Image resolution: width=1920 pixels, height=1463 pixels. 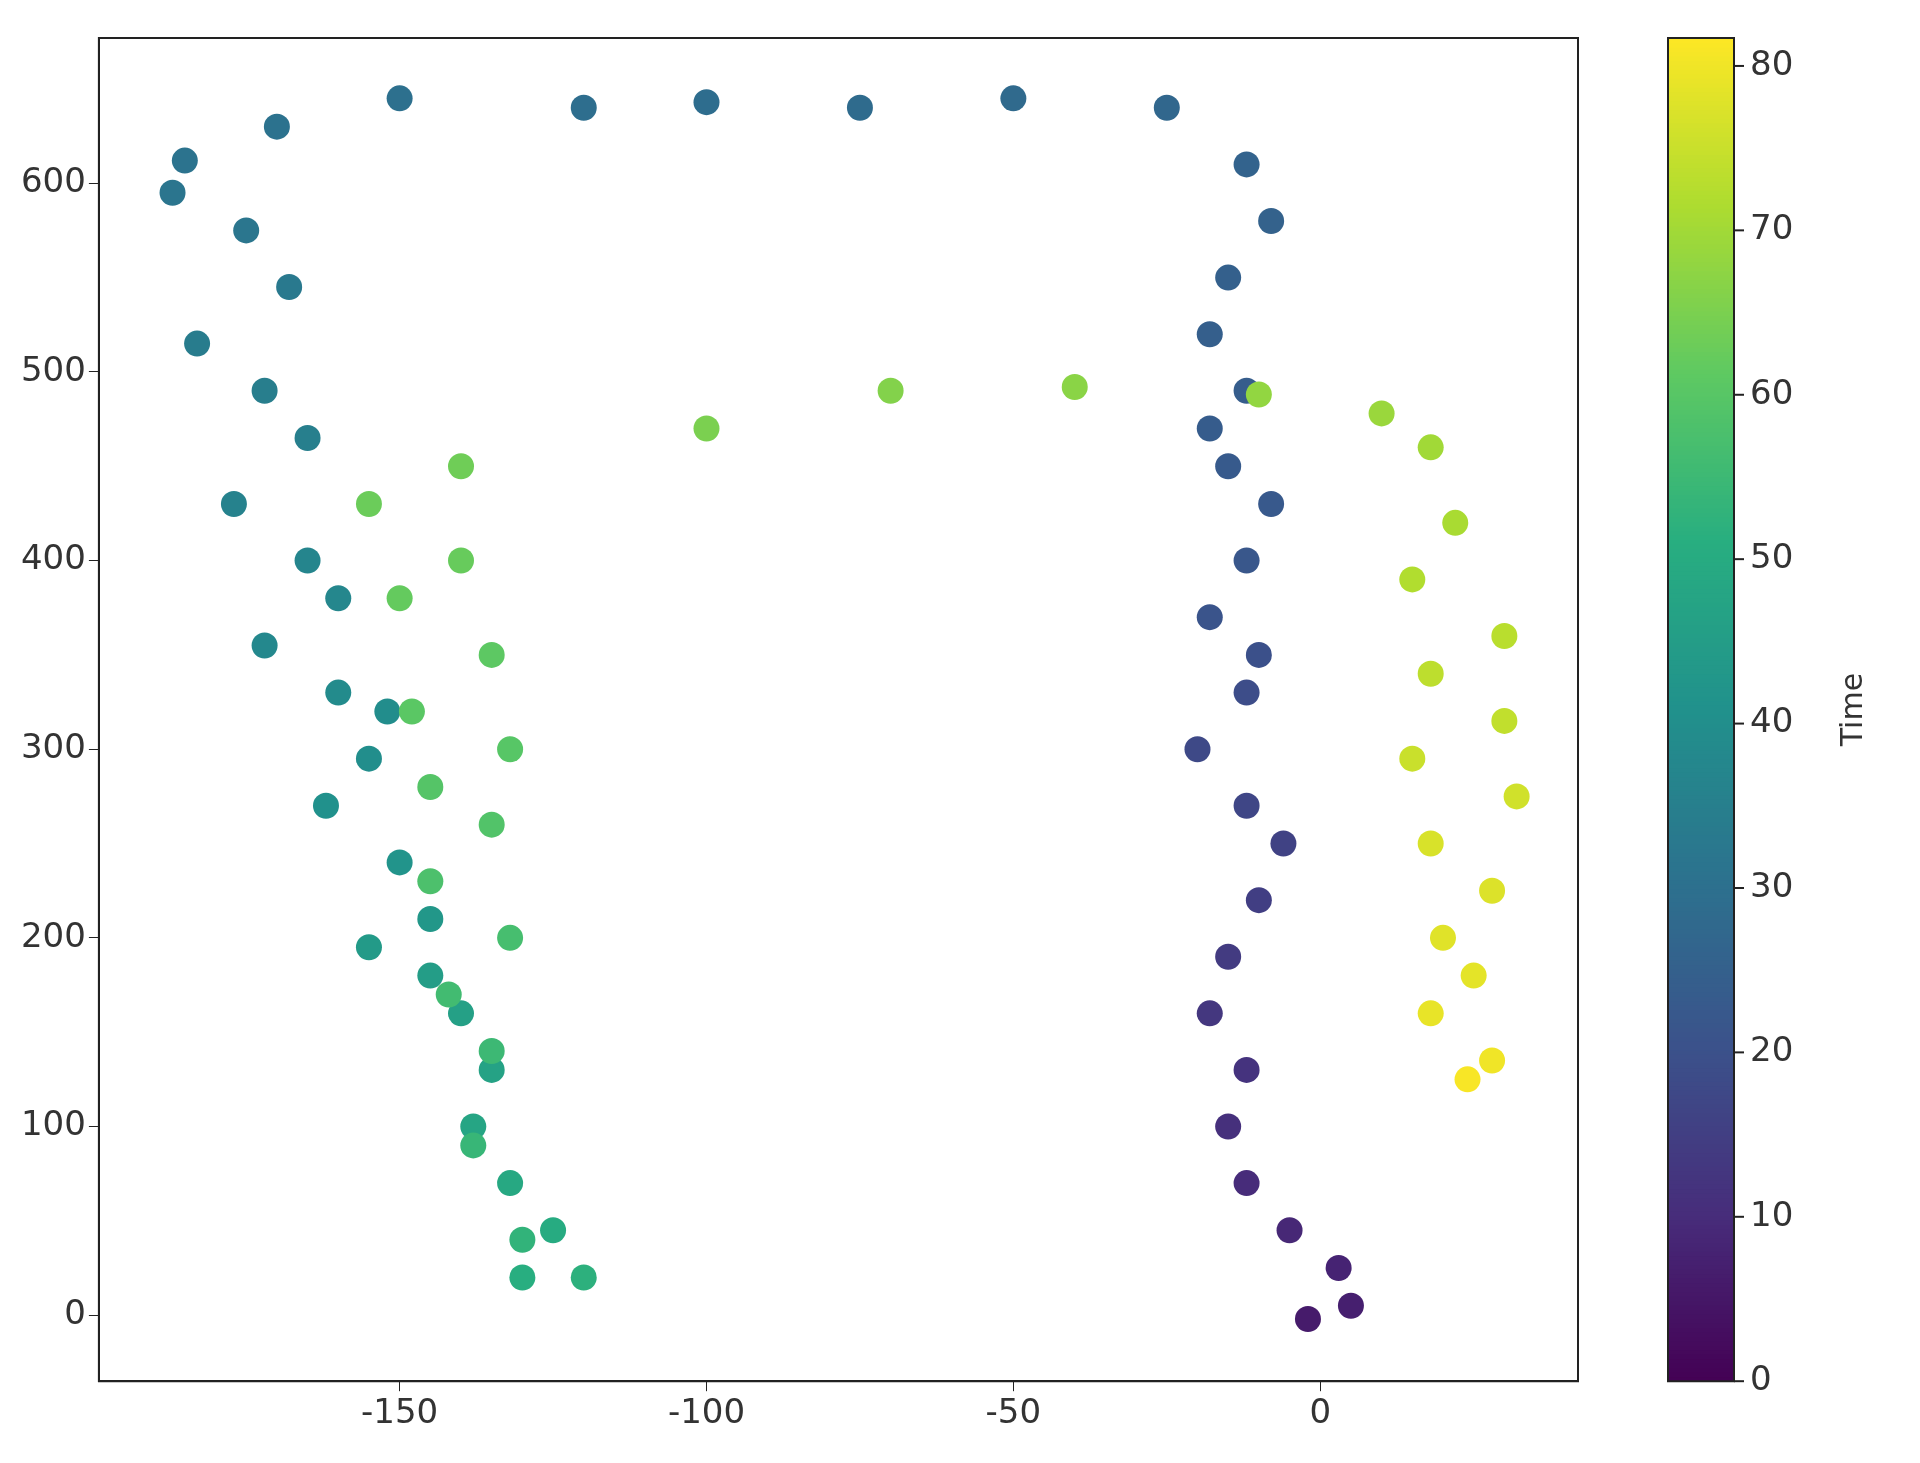 I want to click on y-tick-label: 500, so click(x=53, y=368).